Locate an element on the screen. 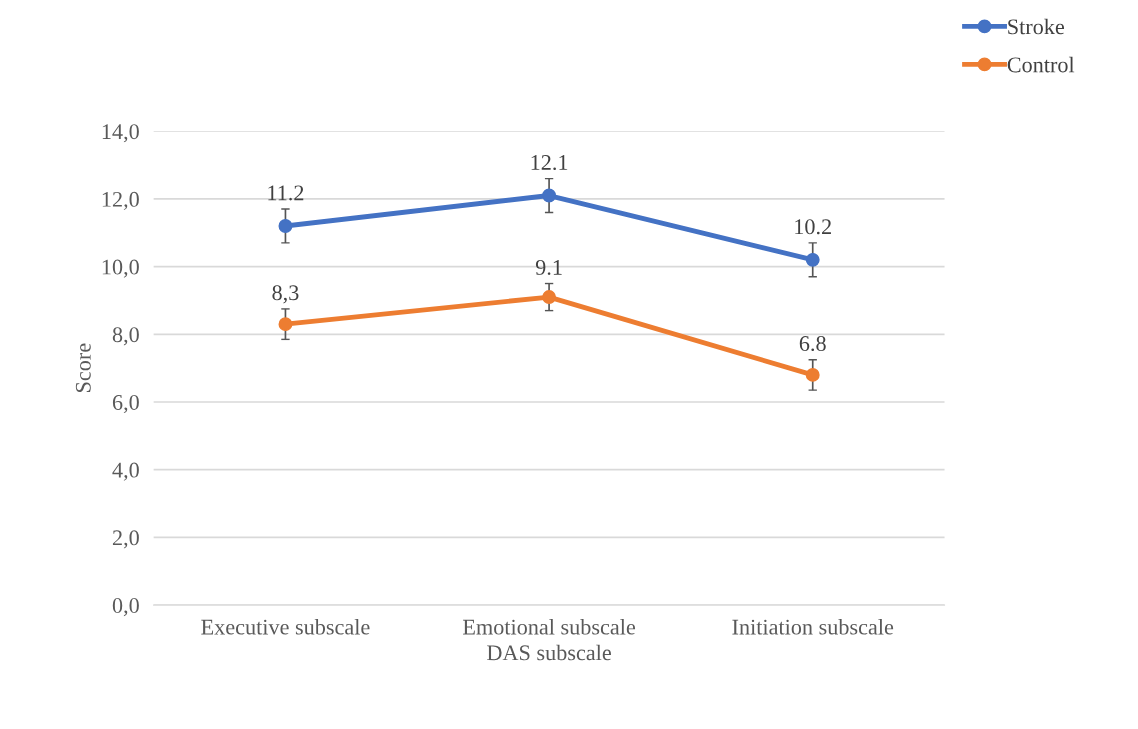  y-tick-label: 10,0 is located at coordinates (120, 268).